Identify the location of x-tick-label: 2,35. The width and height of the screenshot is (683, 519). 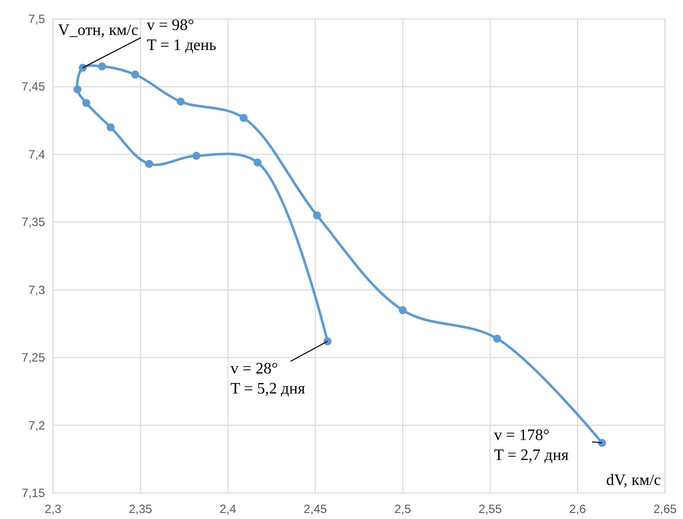
(140, 509).